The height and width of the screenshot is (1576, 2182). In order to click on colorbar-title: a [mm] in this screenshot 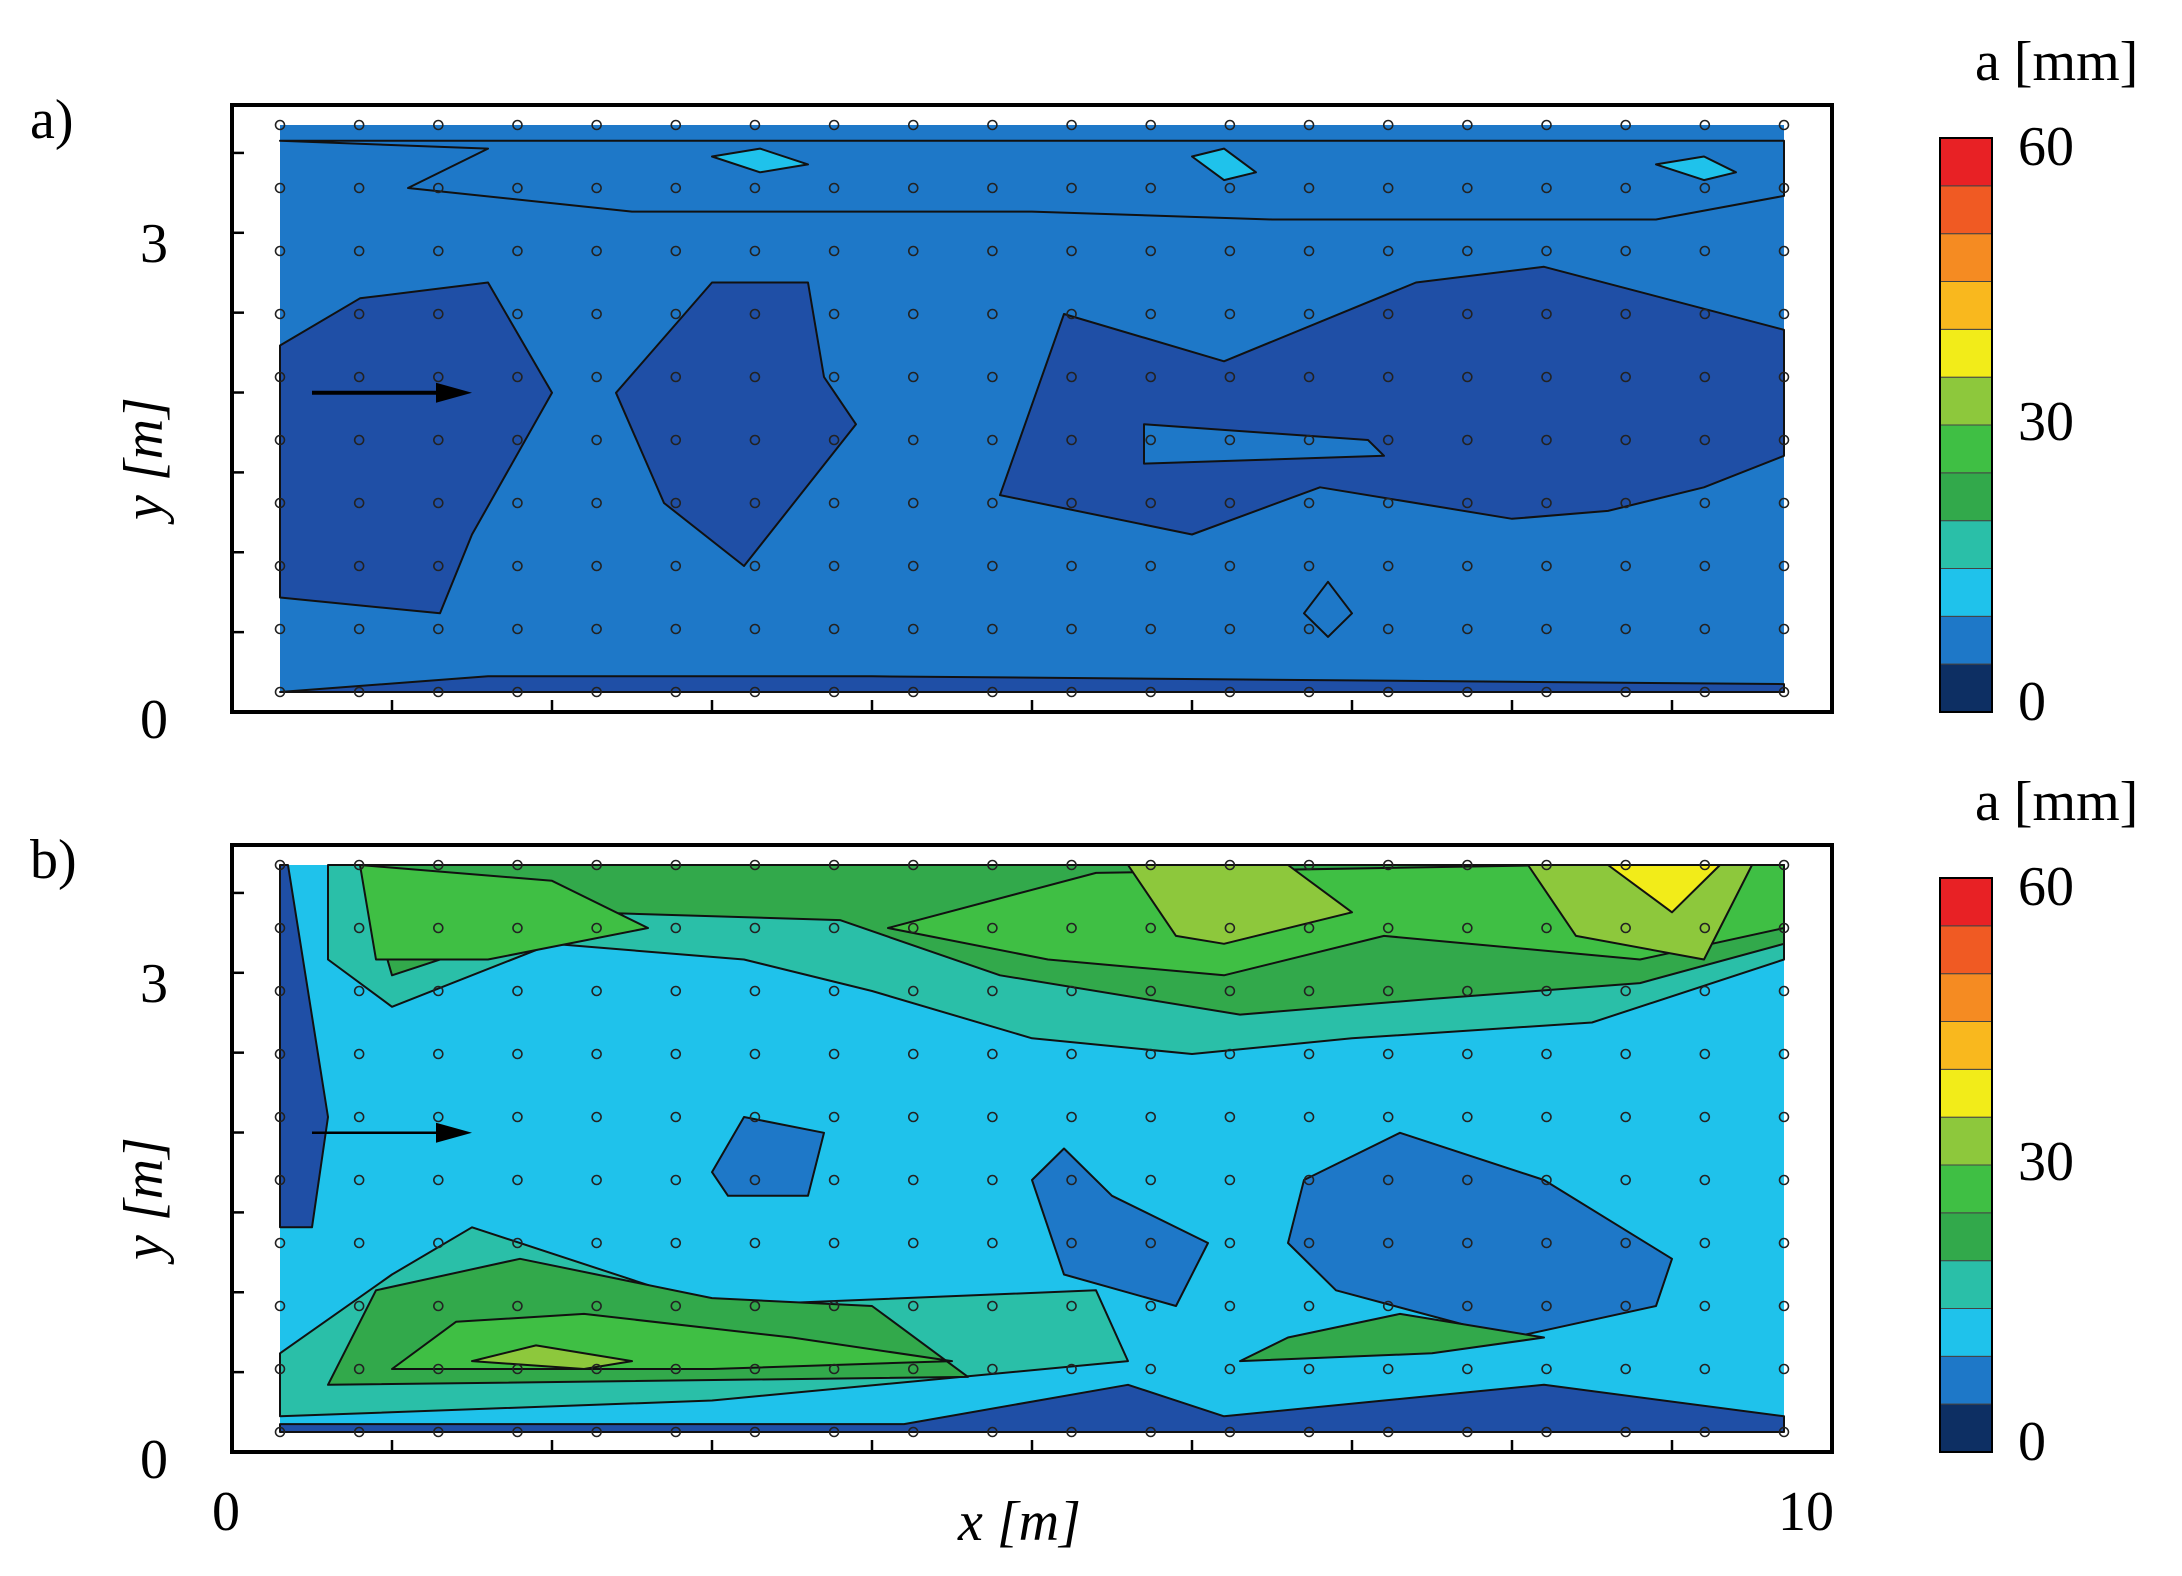, I will do `click(2057, 802)`.